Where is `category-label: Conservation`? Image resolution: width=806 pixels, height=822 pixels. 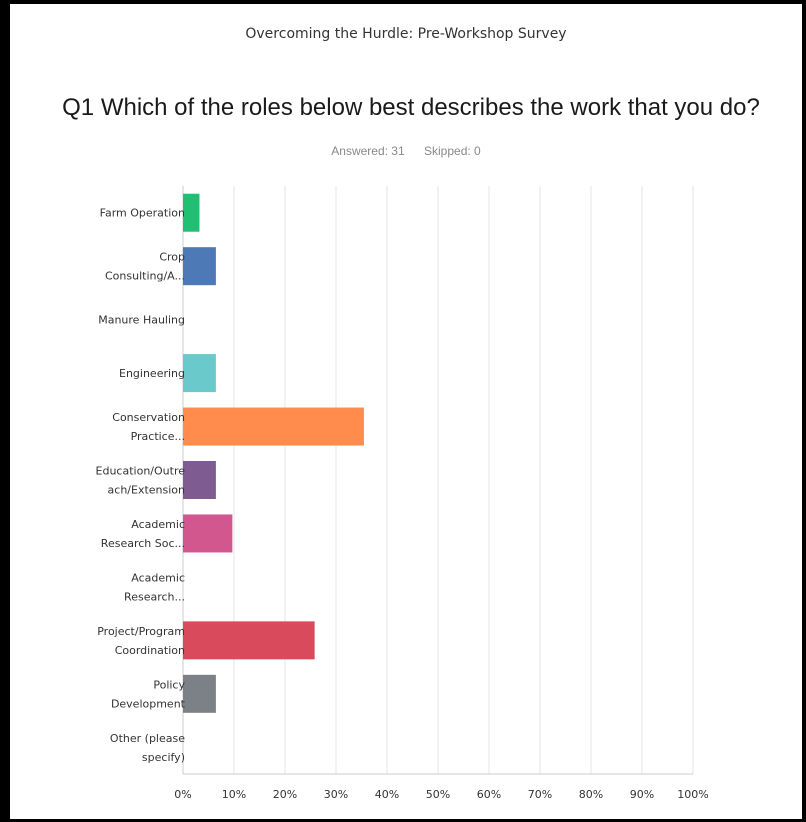 category-label: Conservation is located at coordinates (148, 417).